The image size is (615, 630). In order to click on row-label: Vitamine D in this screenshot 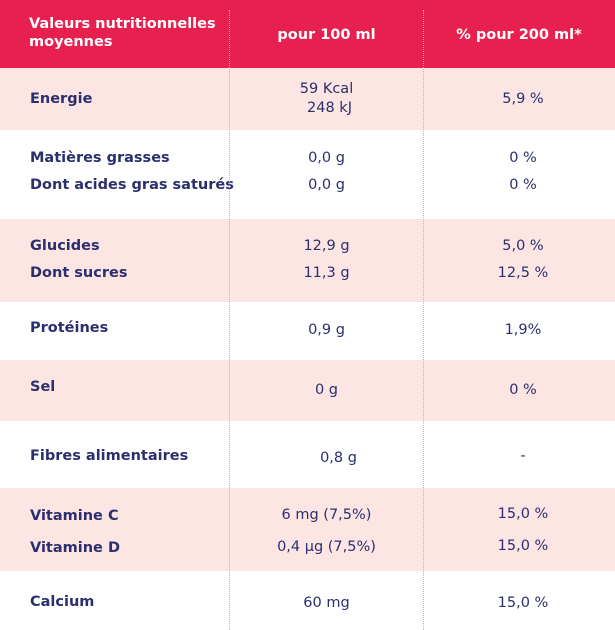, I will do `click(75, 548)`.